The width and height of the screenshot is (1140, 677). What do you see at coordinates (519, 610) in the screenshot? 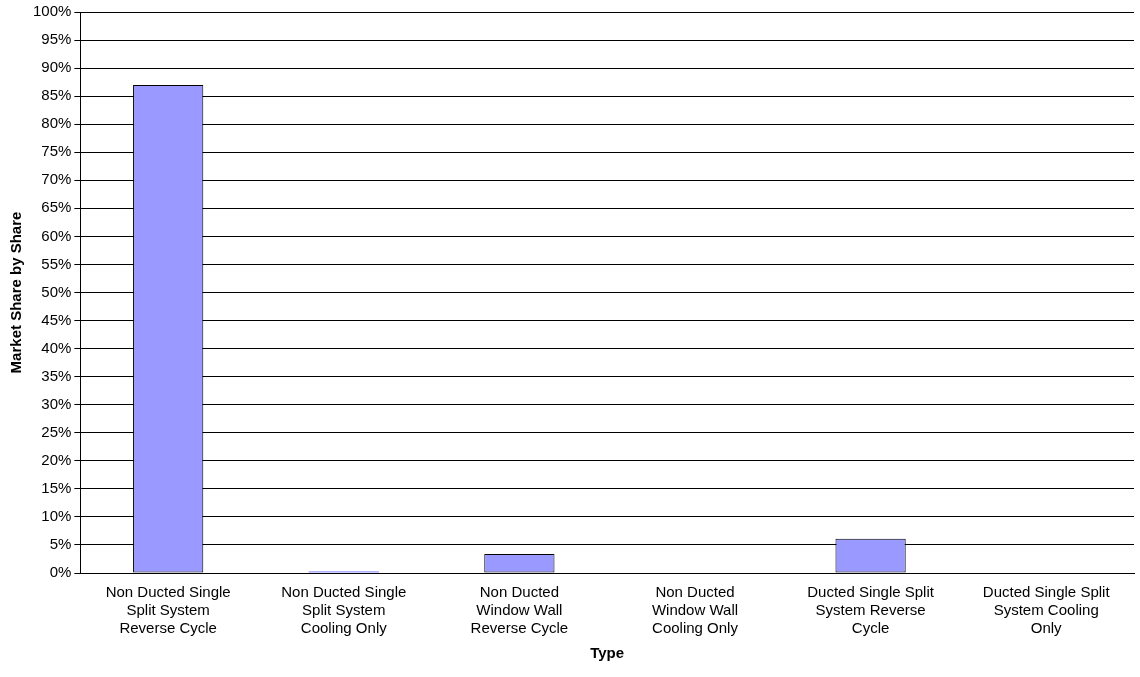
I see `x-tick-label: Non Ducted Window Wall Reverse Cycle` at bounding box center [519, 610].